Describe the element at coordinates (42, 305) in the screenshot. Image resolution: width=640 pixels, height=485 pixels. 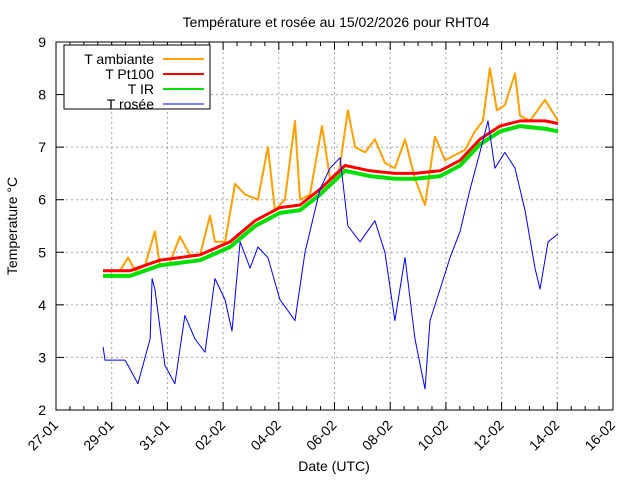
I see `y-tick-label: 4` at that location.